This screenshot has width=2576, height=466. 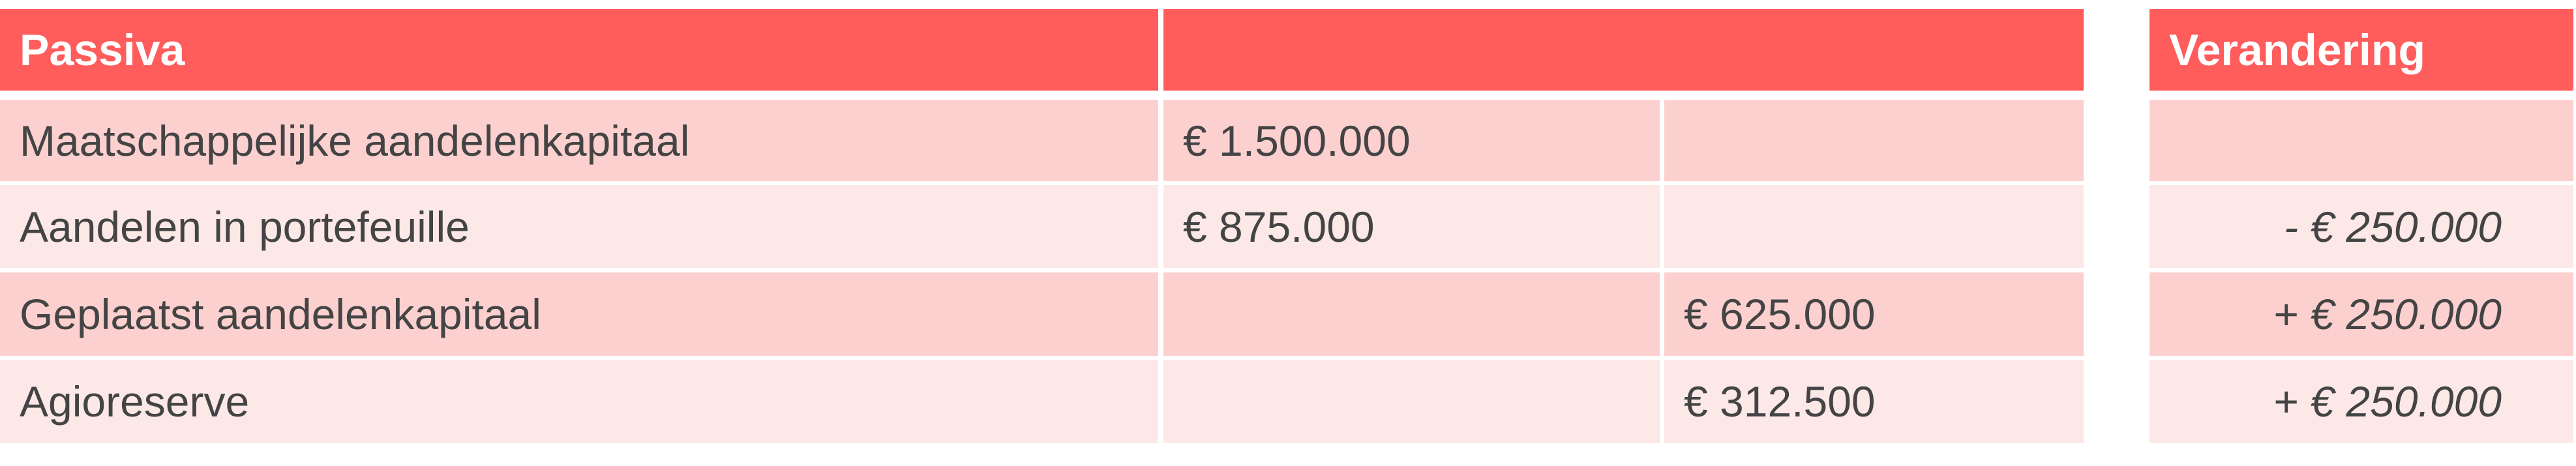 I want to click on header-verandering: Verandering, so click(x=2361, y=50).